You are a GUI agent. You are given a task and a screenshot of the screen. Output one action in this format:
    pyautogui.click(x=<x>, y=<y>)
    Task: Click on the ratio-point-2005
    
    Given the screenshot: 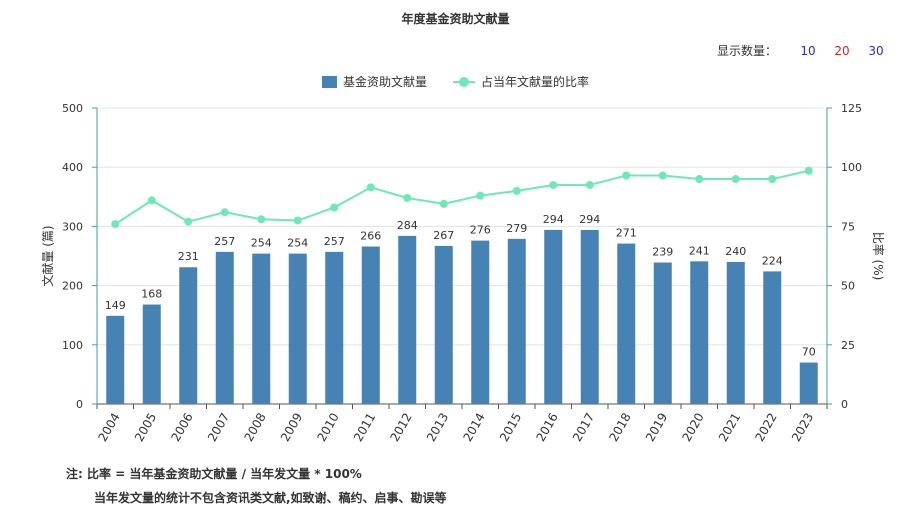 What is the action you would take?
    pyautogui.click(x=151, y=200)
    